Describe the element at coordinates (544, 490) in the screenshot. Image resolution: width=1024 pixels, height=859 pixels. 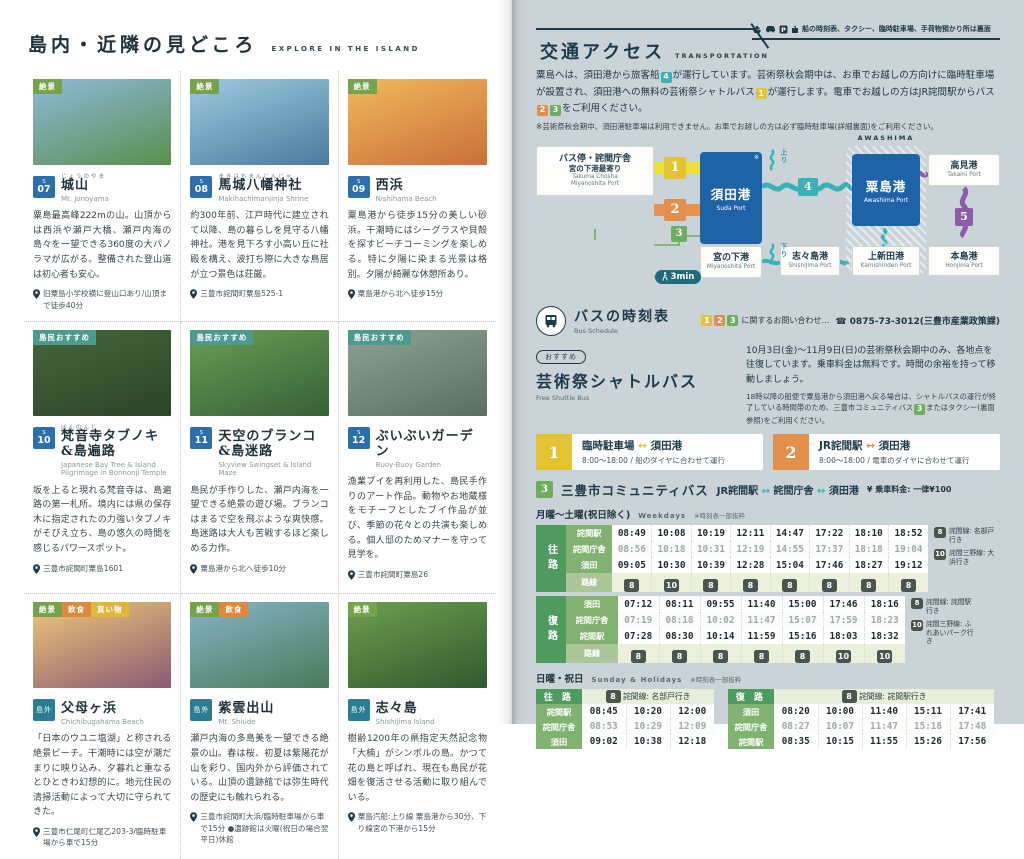
I see `route-3-badge-inline: 3` at that location.